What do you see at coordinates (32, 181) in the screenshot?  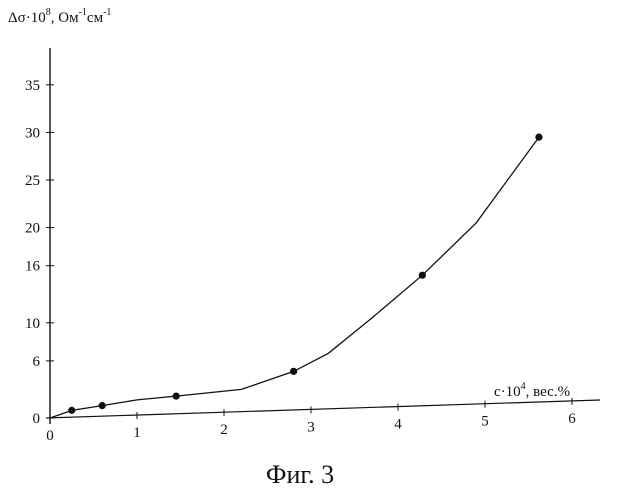 I see `y-tick-label: 25` at bounding box center [32, 181].